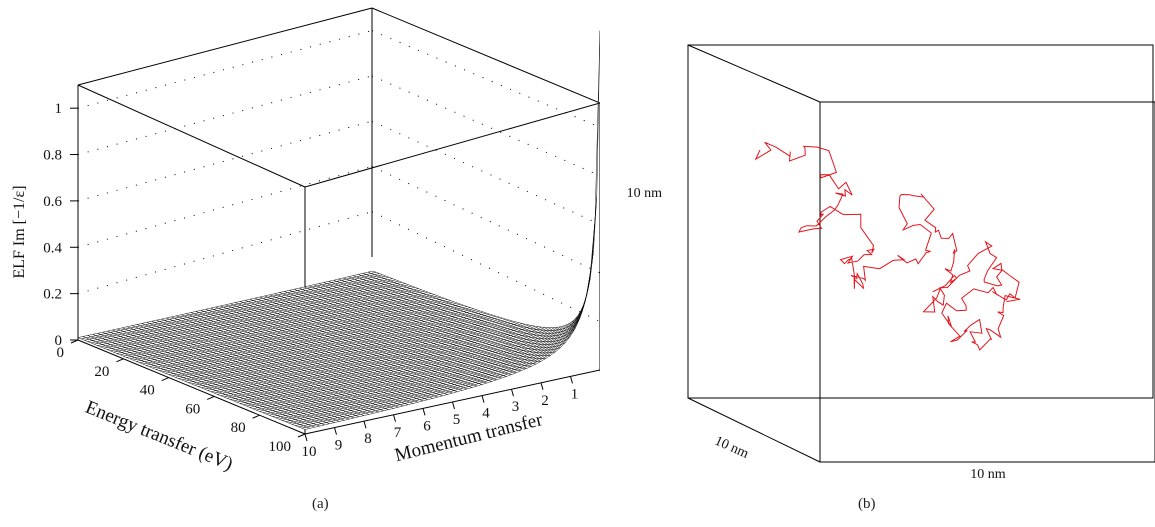  Describe the element at coordinates (867, 504) in the screenshot. I see `figure-b-caption: (b)` at that location.